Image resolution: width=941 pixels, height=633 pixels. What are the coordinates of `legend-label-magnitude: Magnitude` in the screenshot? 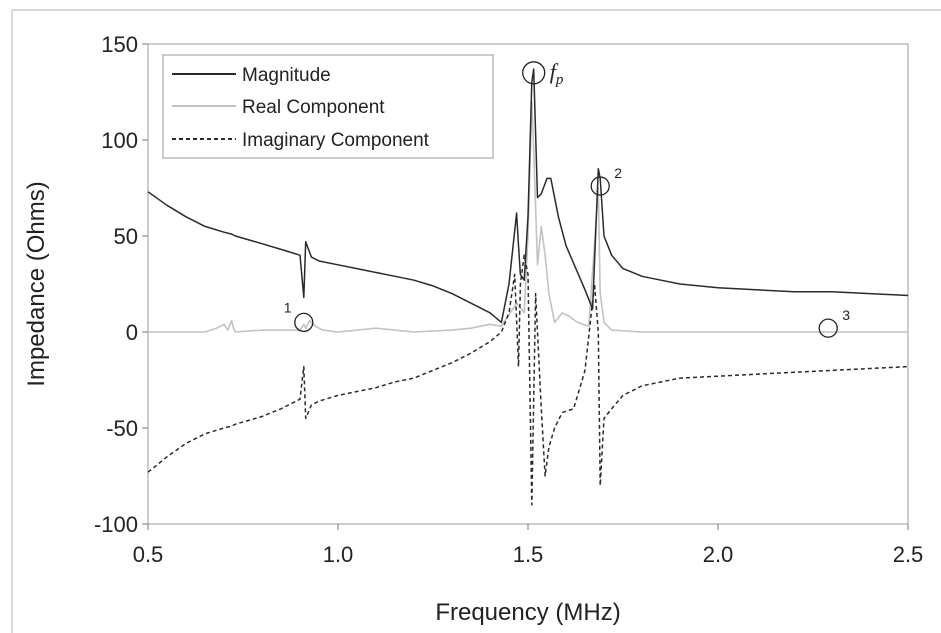 It's located at (286, 75).